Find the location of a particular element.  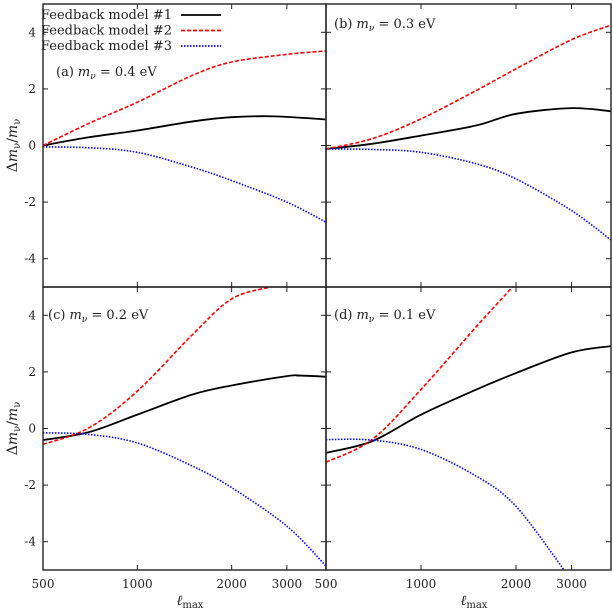

panel-label-rest: = 0.3 eV is located at coordinates (405, 24).